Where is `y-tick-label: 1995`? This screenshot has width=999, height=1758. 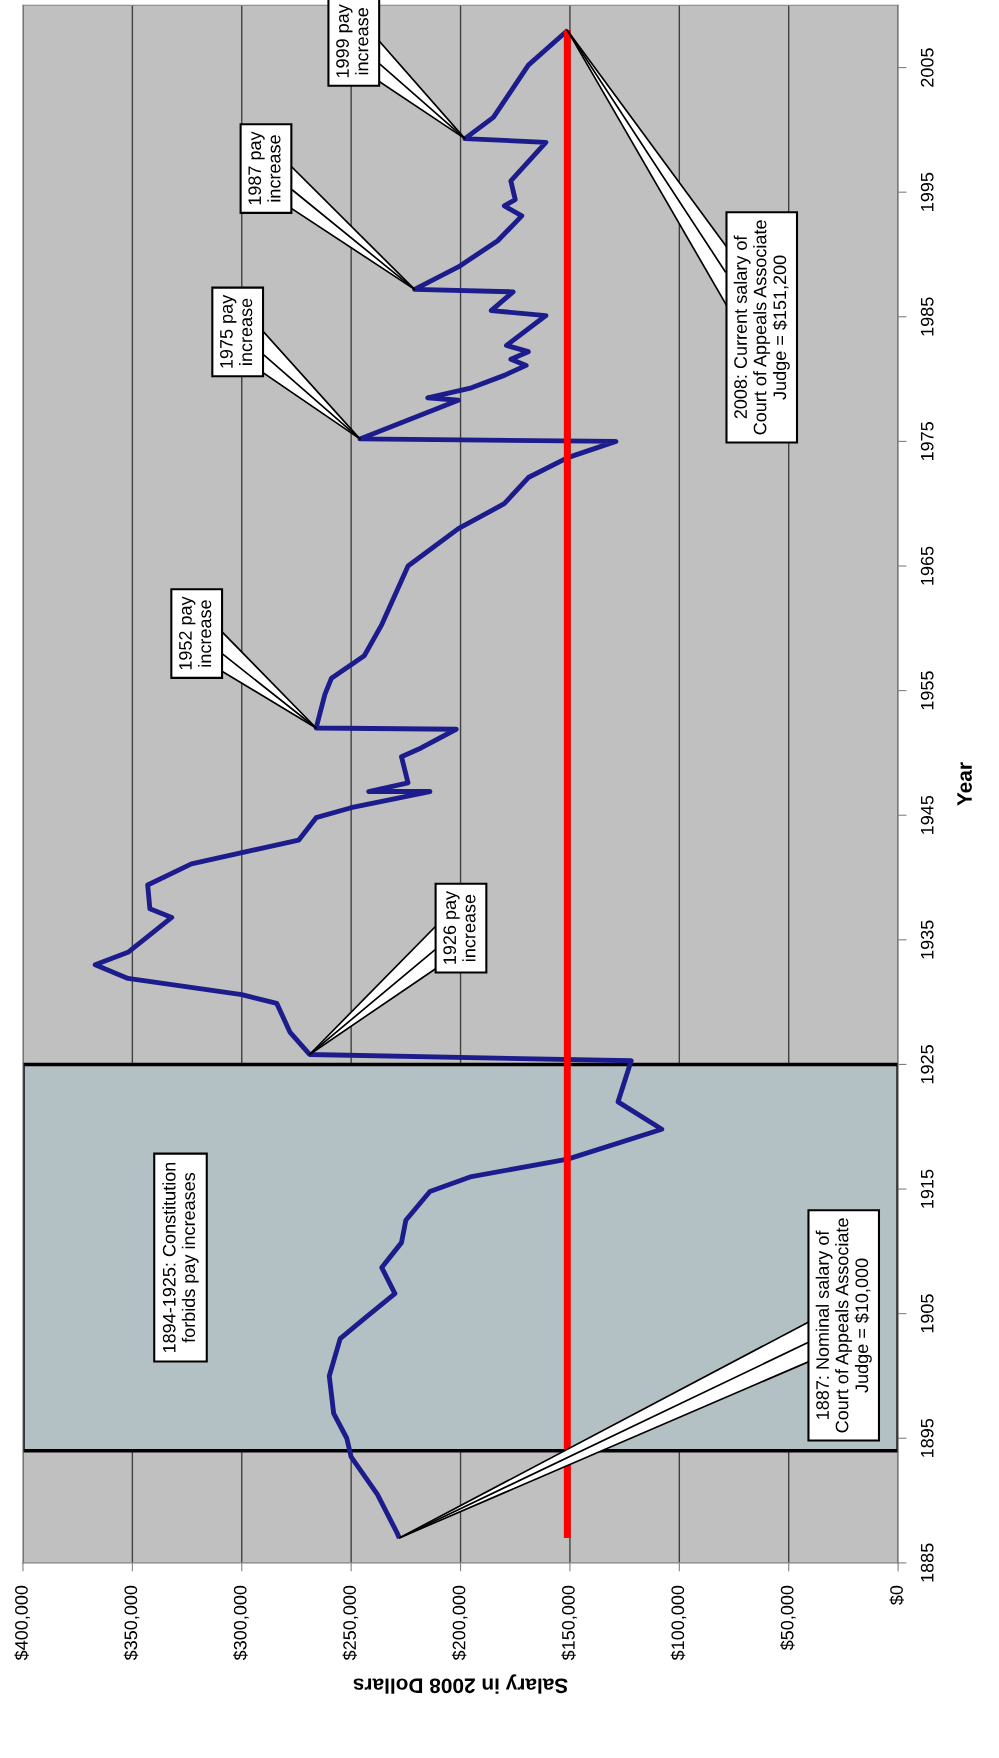 y-tick-label: 1995 is located at coordinates (927, 191).